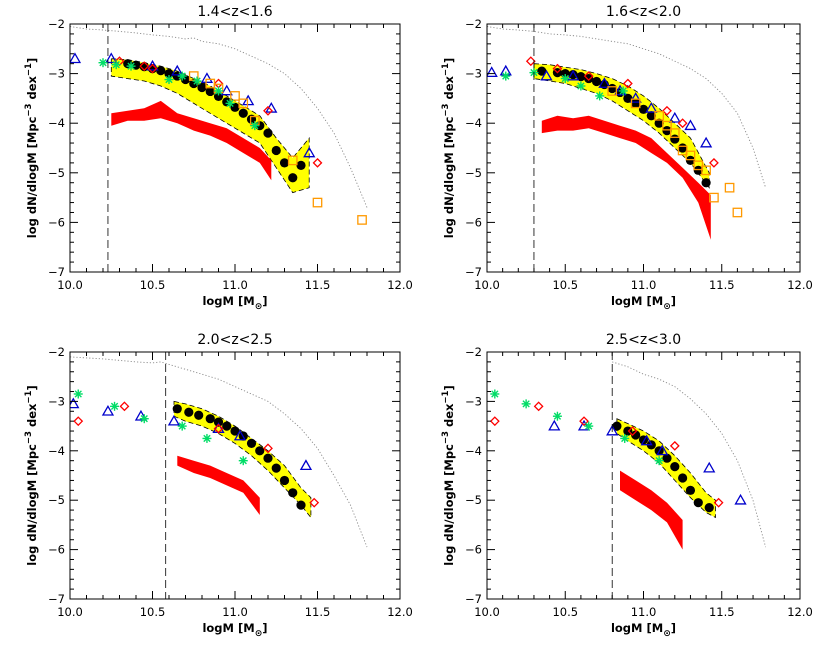 The height and width of the screenshot is (646, 830). Describe the element at coordinates (234, 340) in the screenshot. I see `panel-title: 2.0<z<2.5` at that location.